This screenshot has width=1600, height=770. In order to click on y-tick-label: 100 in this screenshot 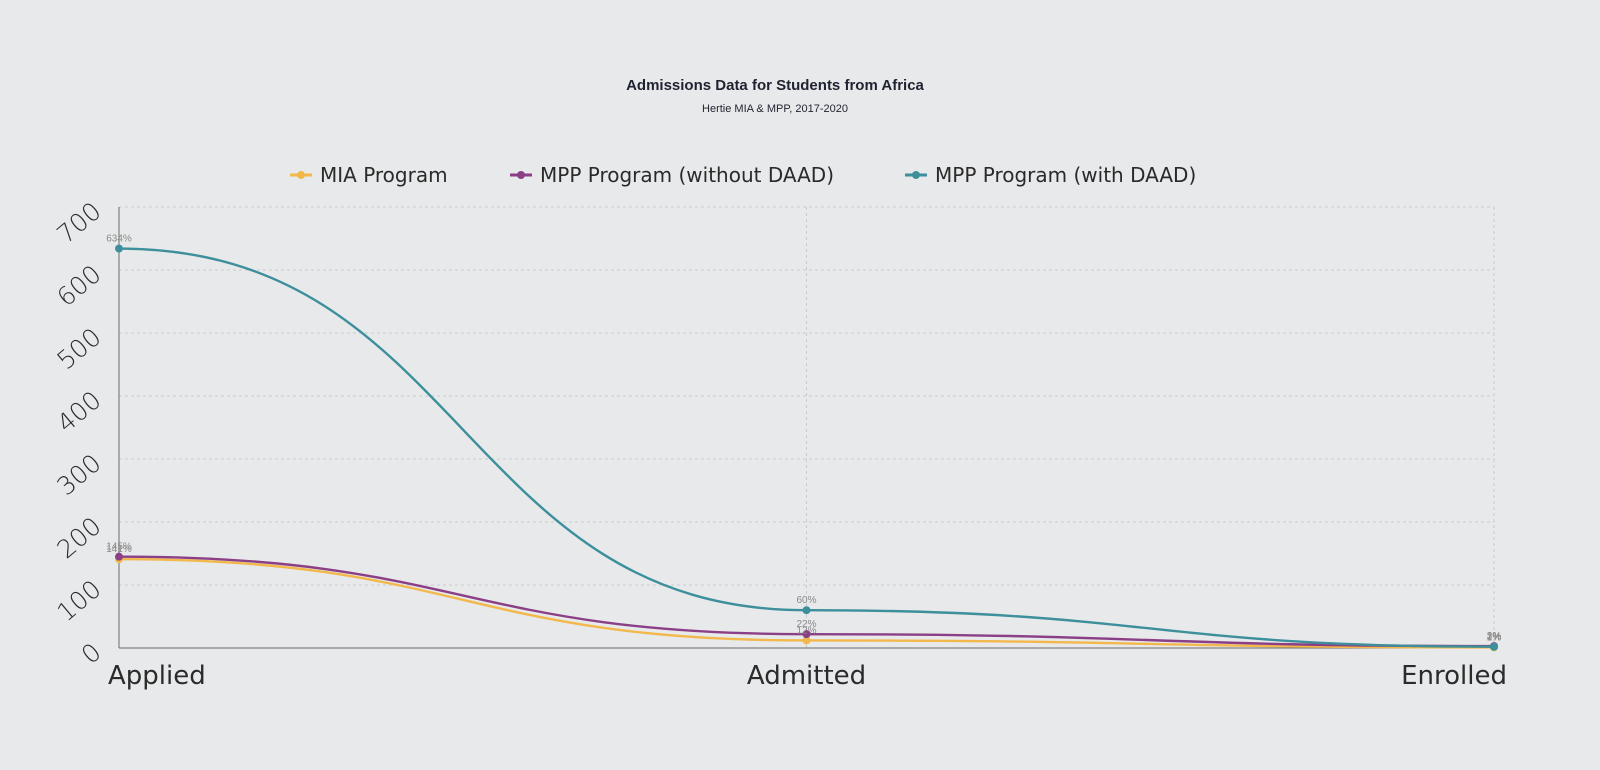, I will do `click(78, 600)`.